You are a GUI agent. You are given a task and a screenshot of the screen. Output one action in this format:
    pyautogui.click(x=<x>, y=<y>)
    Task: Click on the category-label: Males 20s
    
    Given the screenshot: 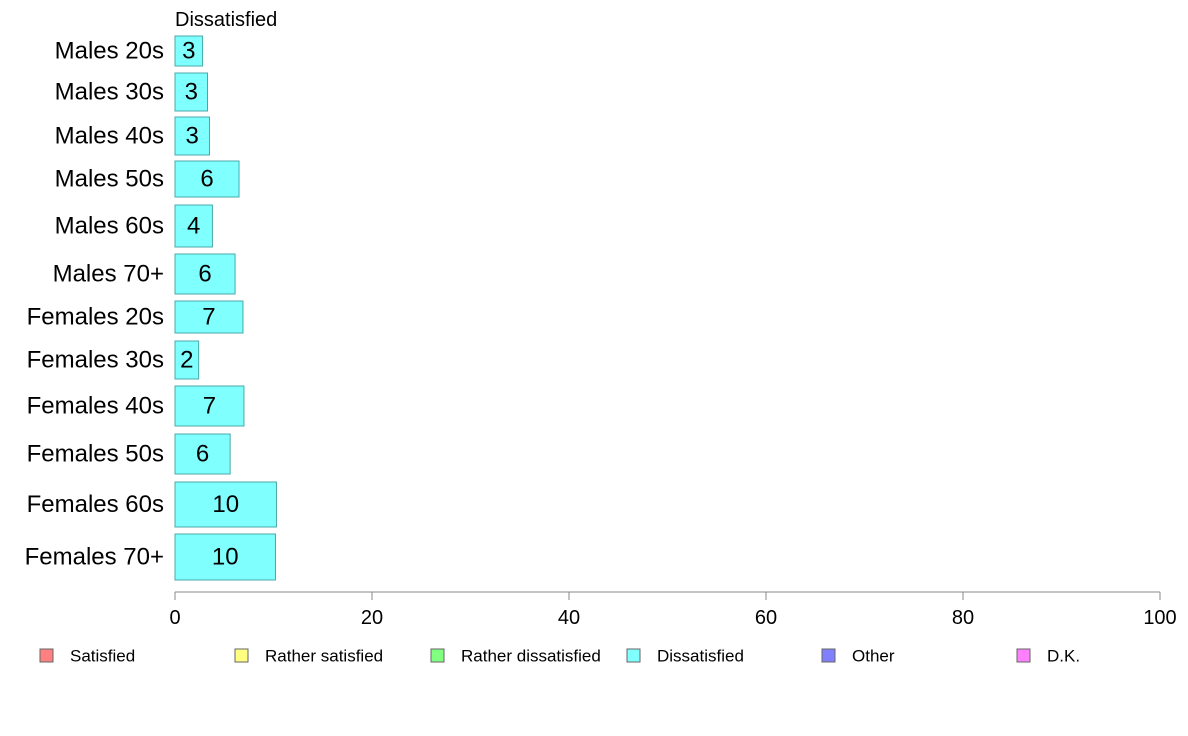 What is the action you would take?
    pyautogui.click(x=109, y=51)
    